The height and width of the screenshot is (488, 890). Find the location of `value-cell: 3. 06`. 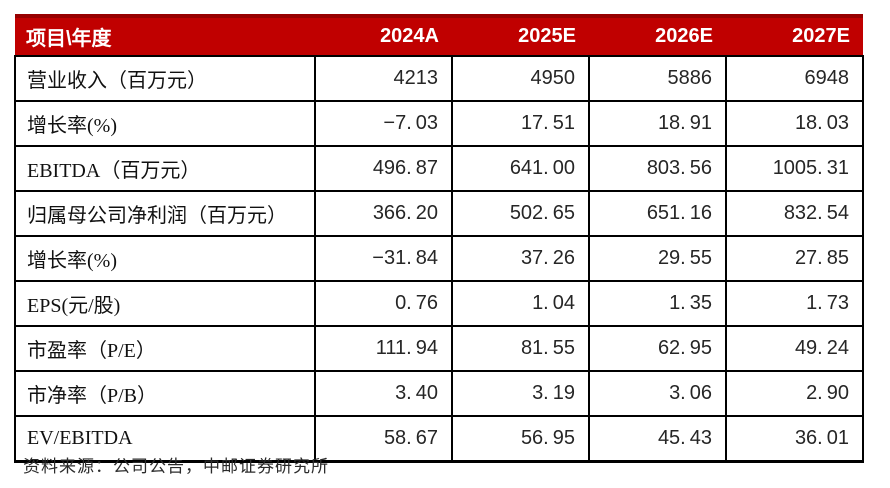

value-cell: 3. 06 is located at coordinates (657, 393).